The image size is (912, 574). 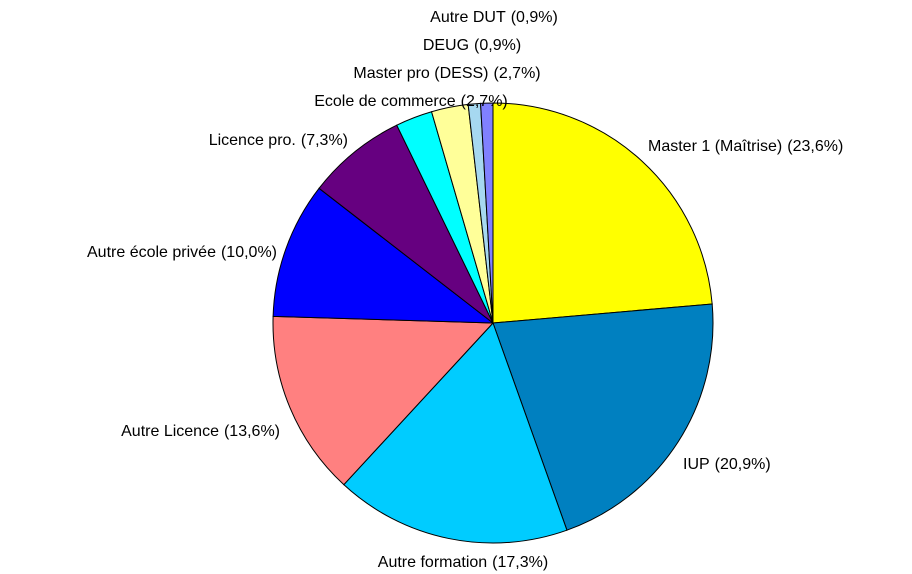 I want to click on category-name: Autre formation, so click(x=432, y=562).